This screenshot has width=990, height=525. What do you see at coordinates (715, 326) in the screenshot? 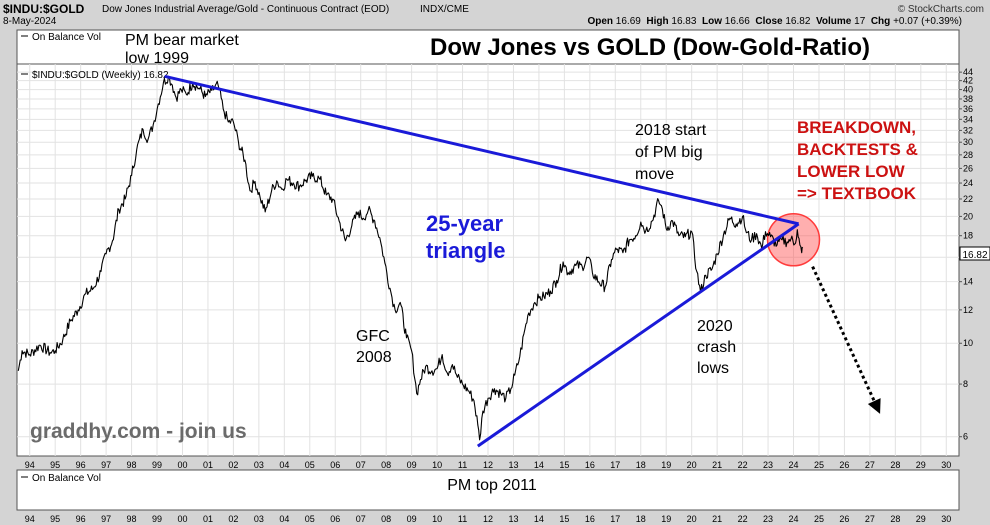
I see `annotation-line: 2020` at bounding box center [715, 326].